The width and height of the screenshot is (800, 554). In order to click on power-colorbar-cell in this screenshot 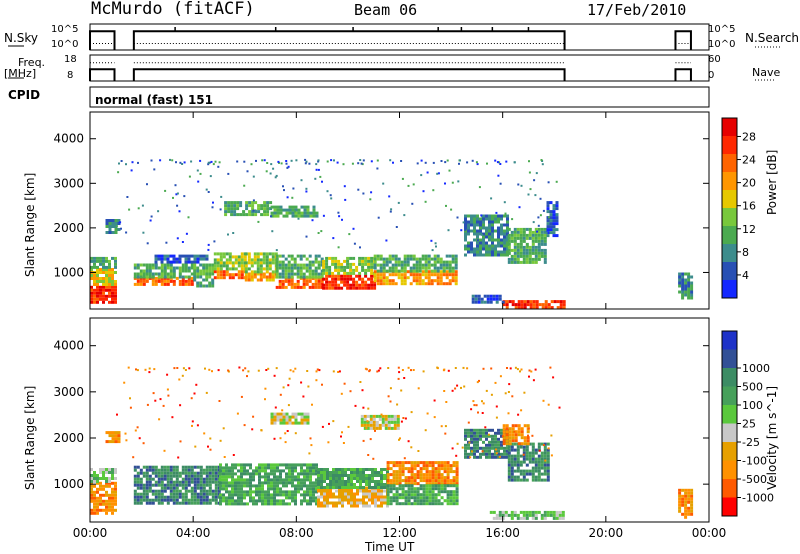, I will do `click(729, 163)`.